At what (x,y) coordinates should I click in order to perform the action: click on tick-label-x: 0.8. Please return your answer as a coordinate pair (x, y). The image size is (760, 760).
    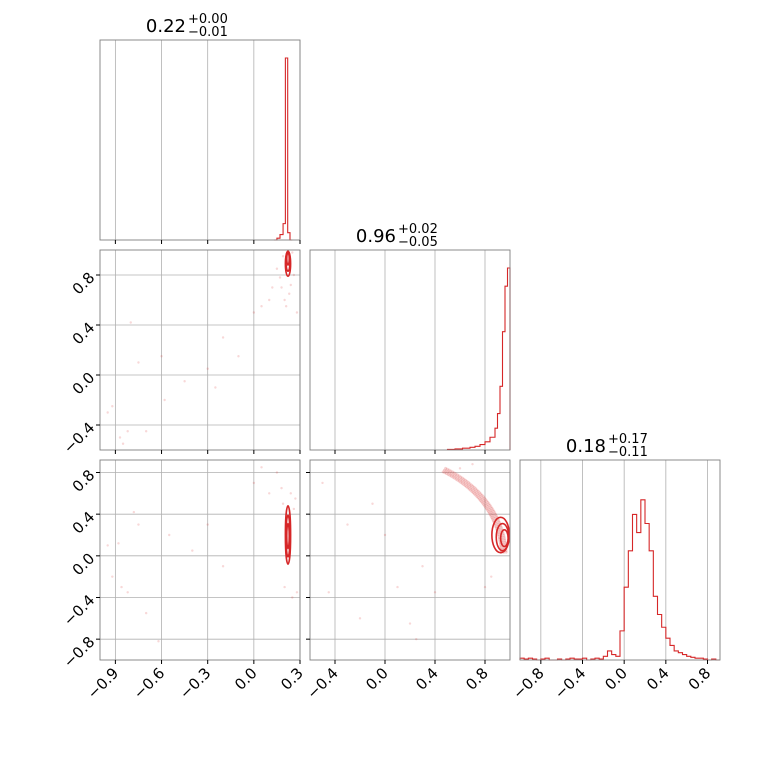
    Looking at the image, I should click on (700, 679).